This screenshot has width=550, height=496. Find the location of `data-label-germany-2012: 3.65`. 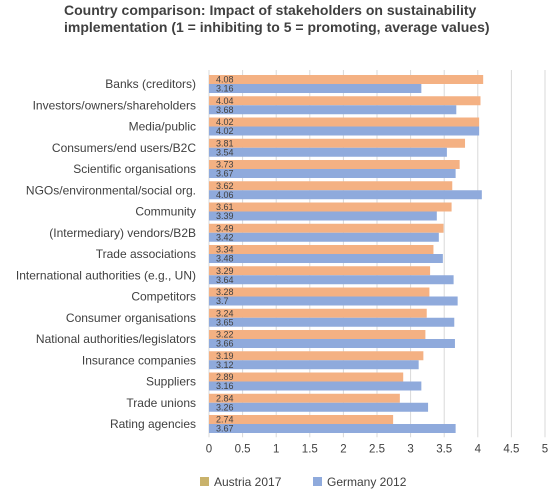

data-label-germany-2012: 3.65 is located at coordinates (225, 322).